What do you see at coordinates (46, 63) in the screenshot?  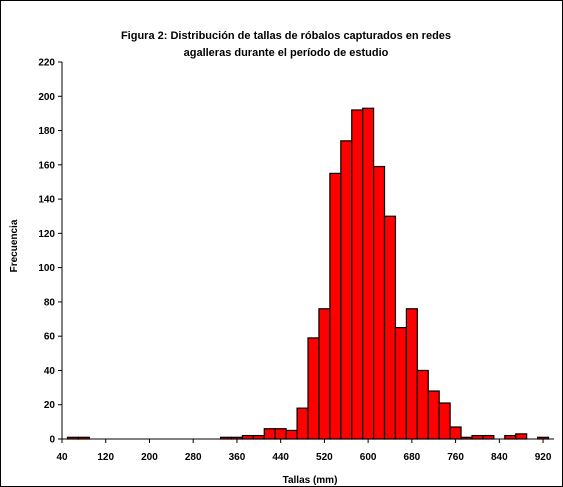 I see `y-tick-label-220: 220` at bounding box center [46, 63].